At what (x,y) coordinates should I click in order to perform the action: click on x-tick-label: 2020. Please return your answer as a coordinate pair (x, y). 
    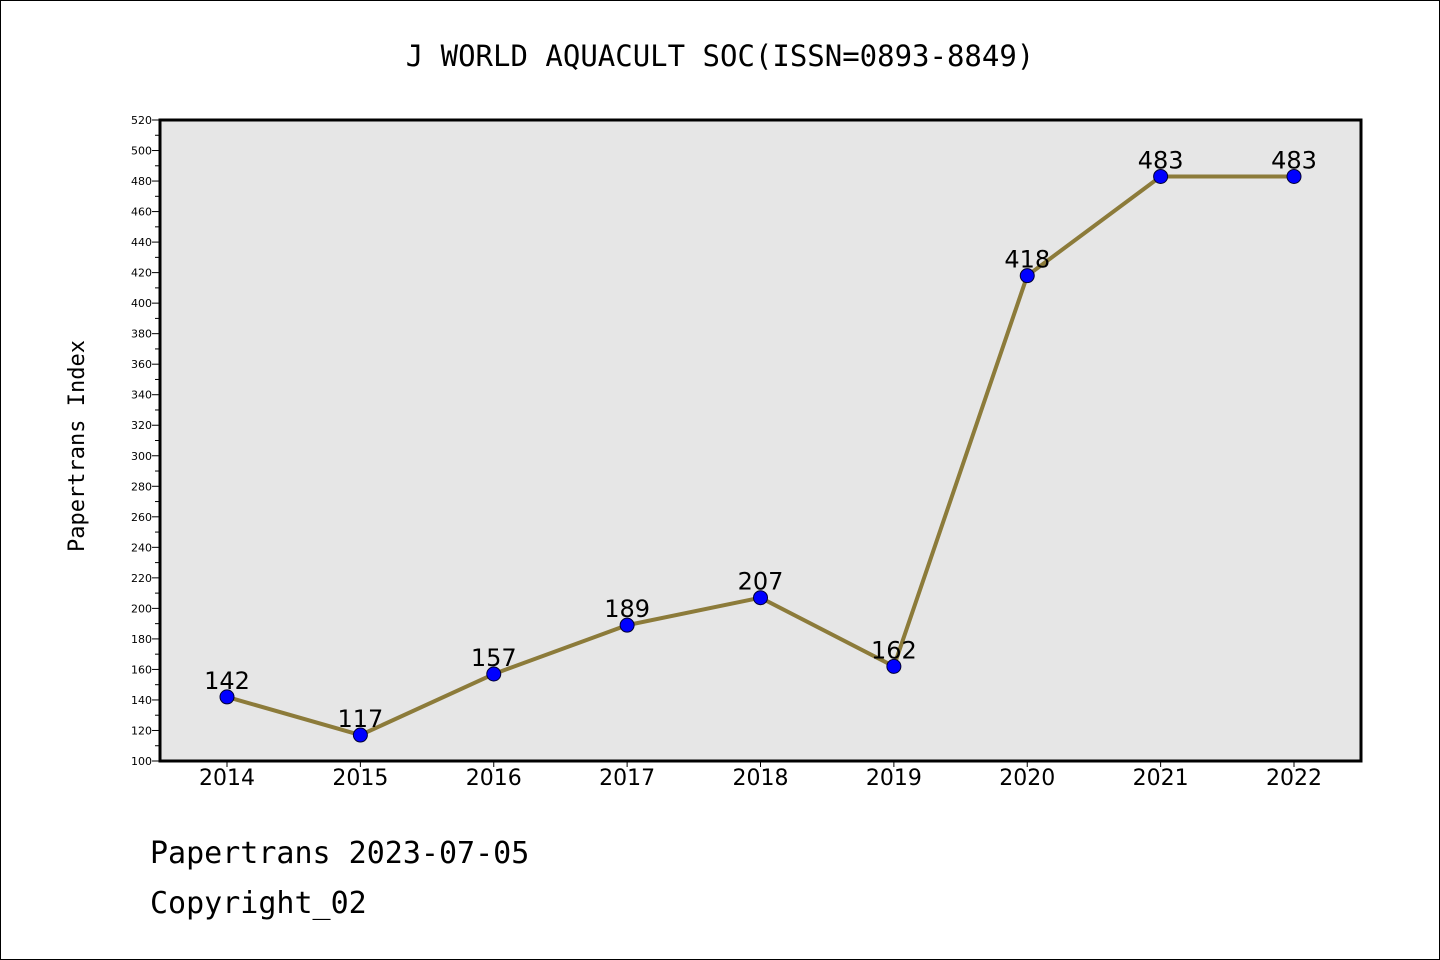
    Looking at the image, I should click on (1027, 778).